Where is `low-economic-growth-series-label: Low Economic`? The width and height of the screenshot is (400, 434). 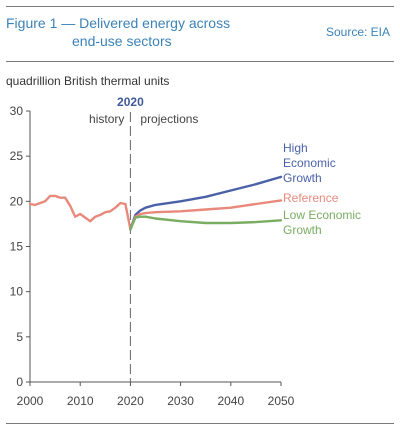
low-economic-growth-series-label: Low Economic is located at coordinates (322, 215).